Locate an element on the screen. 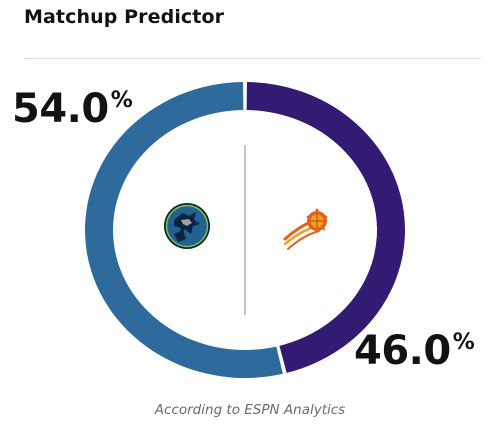 Image resolution: width=500 pixels, height=440 pixels. analytics-footnote: According to ESPN Analytics is located at coordinates (250, 410).